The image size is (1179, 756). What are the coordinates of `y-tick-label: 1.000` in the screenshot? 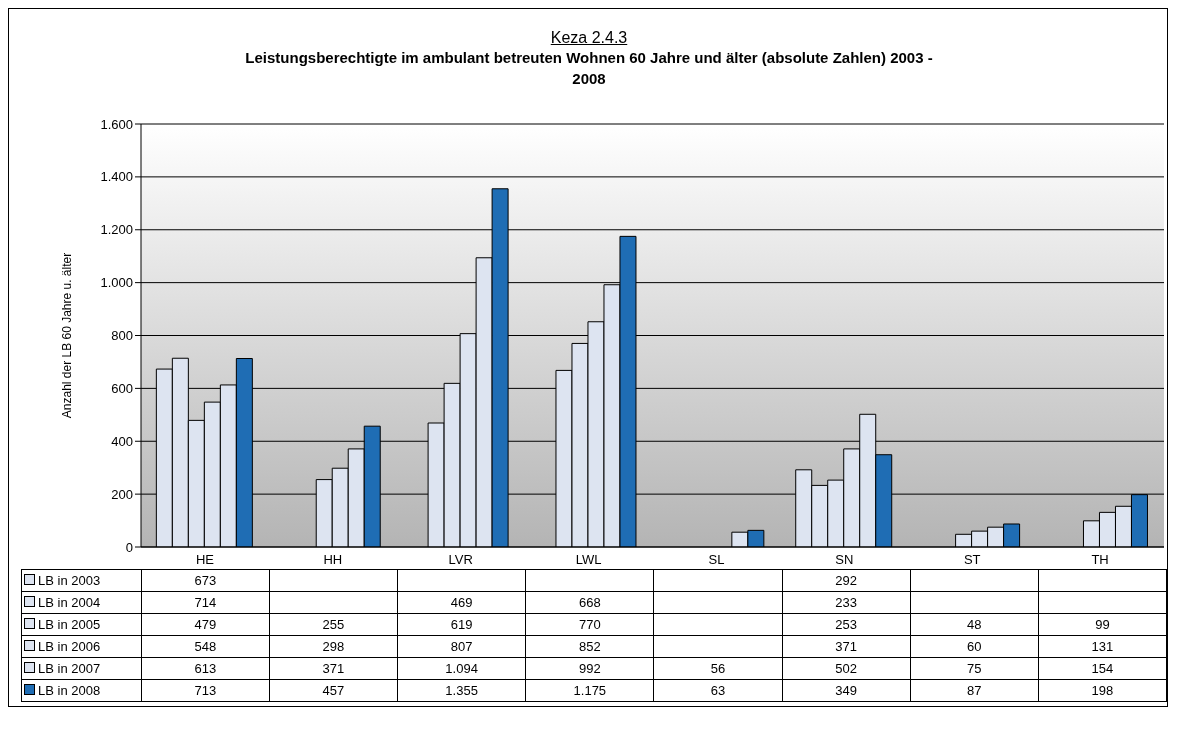 It's located at (116, 283).